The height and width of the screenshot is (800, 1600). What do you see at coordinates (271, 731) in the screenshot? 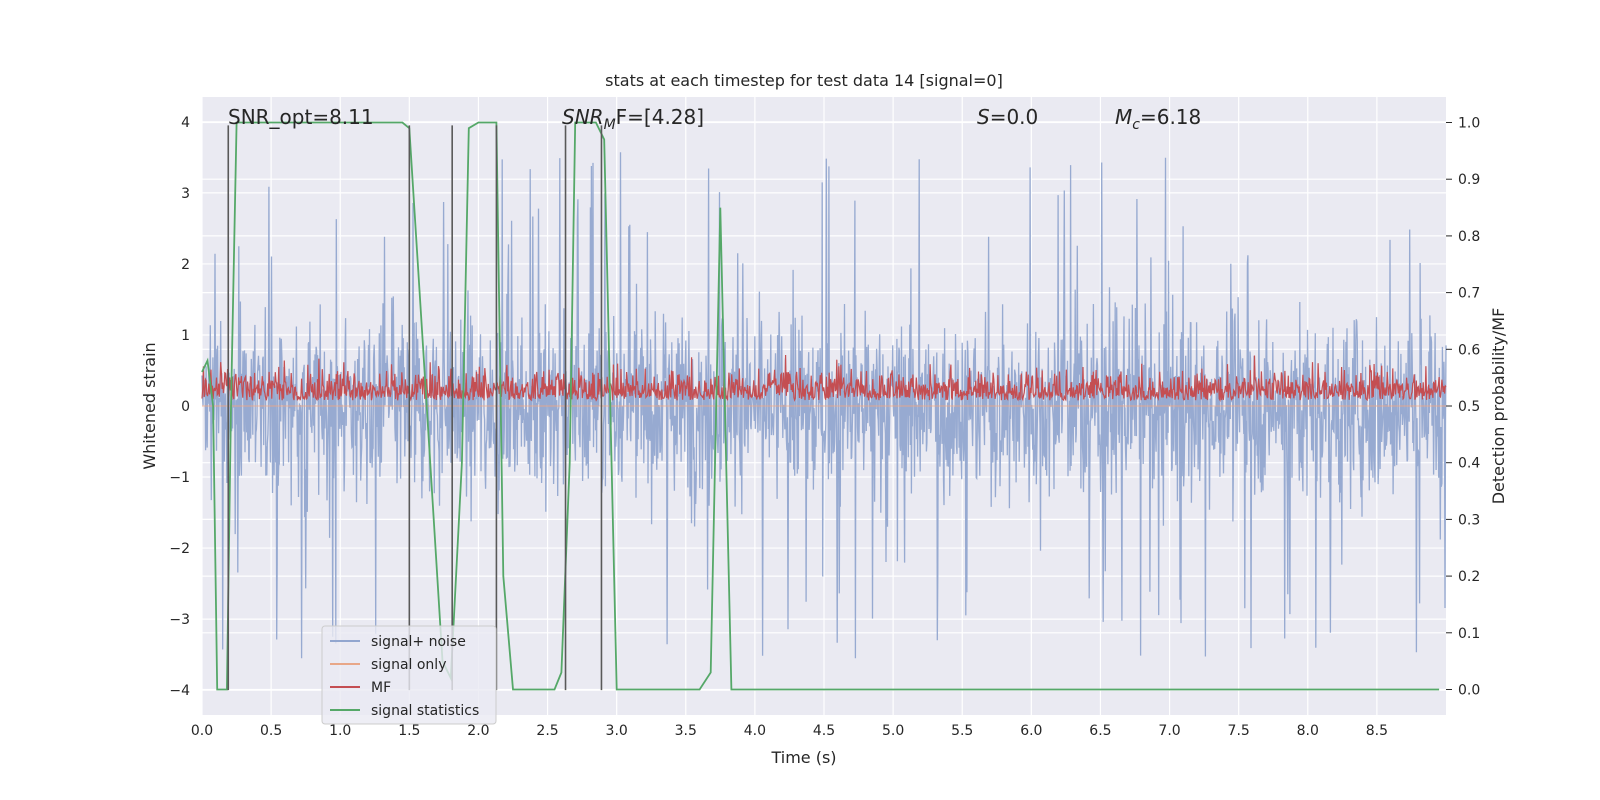
I see `x-tick-label: 0.5` at bounding box center [271, 731].